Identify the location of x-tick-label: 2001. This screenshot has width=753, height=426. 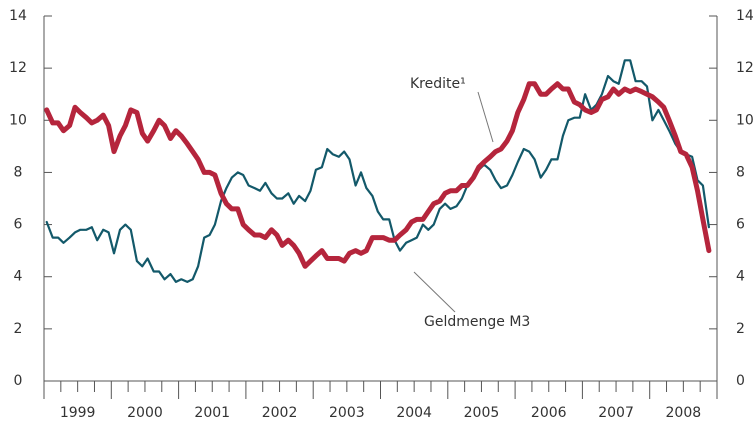
(212, 413).